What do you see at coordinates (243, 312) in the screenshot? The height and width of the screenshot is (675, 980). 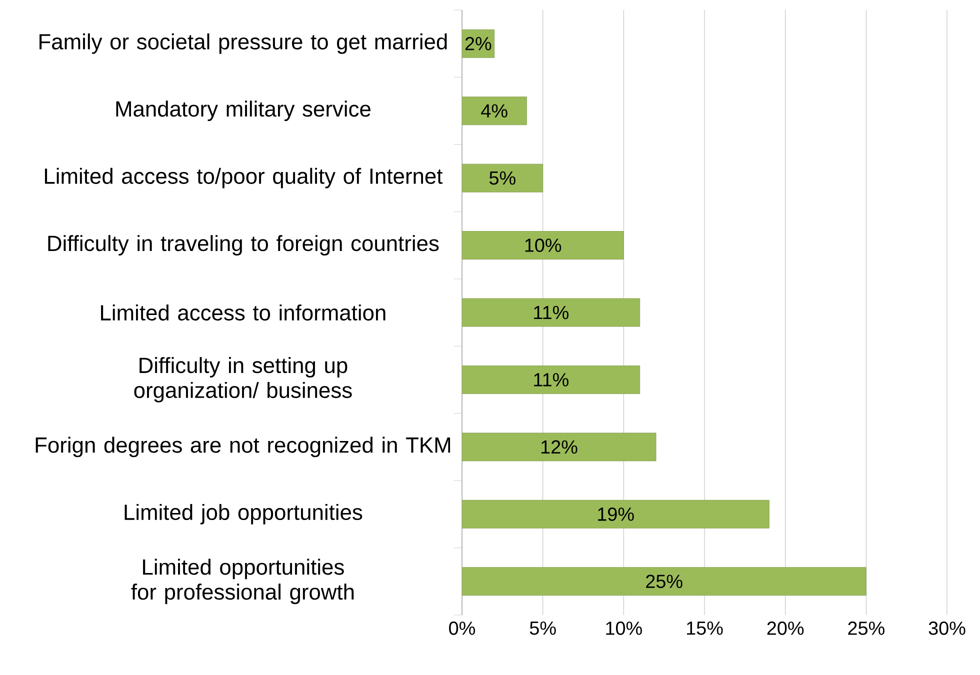 I see `y-tick-label: Limited access to information` at bounding box center [243, 312].